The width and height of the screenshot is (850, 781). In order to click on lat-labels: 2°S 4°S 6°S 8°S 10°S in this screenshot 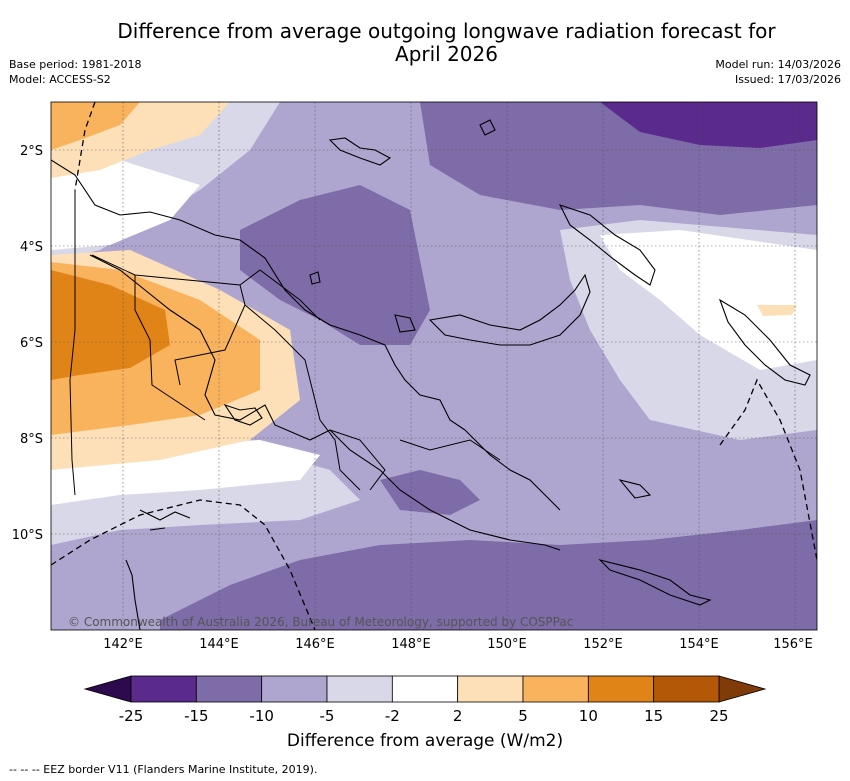, I will do `click(27, 343)`.